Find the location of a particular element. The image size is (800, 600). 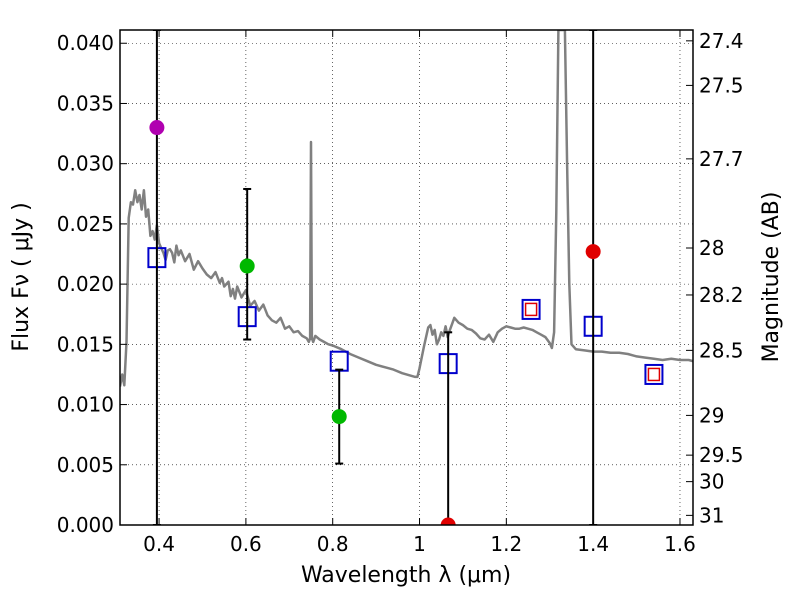

mag-tick-label: 27.5 is located at coordinates (721, 85).